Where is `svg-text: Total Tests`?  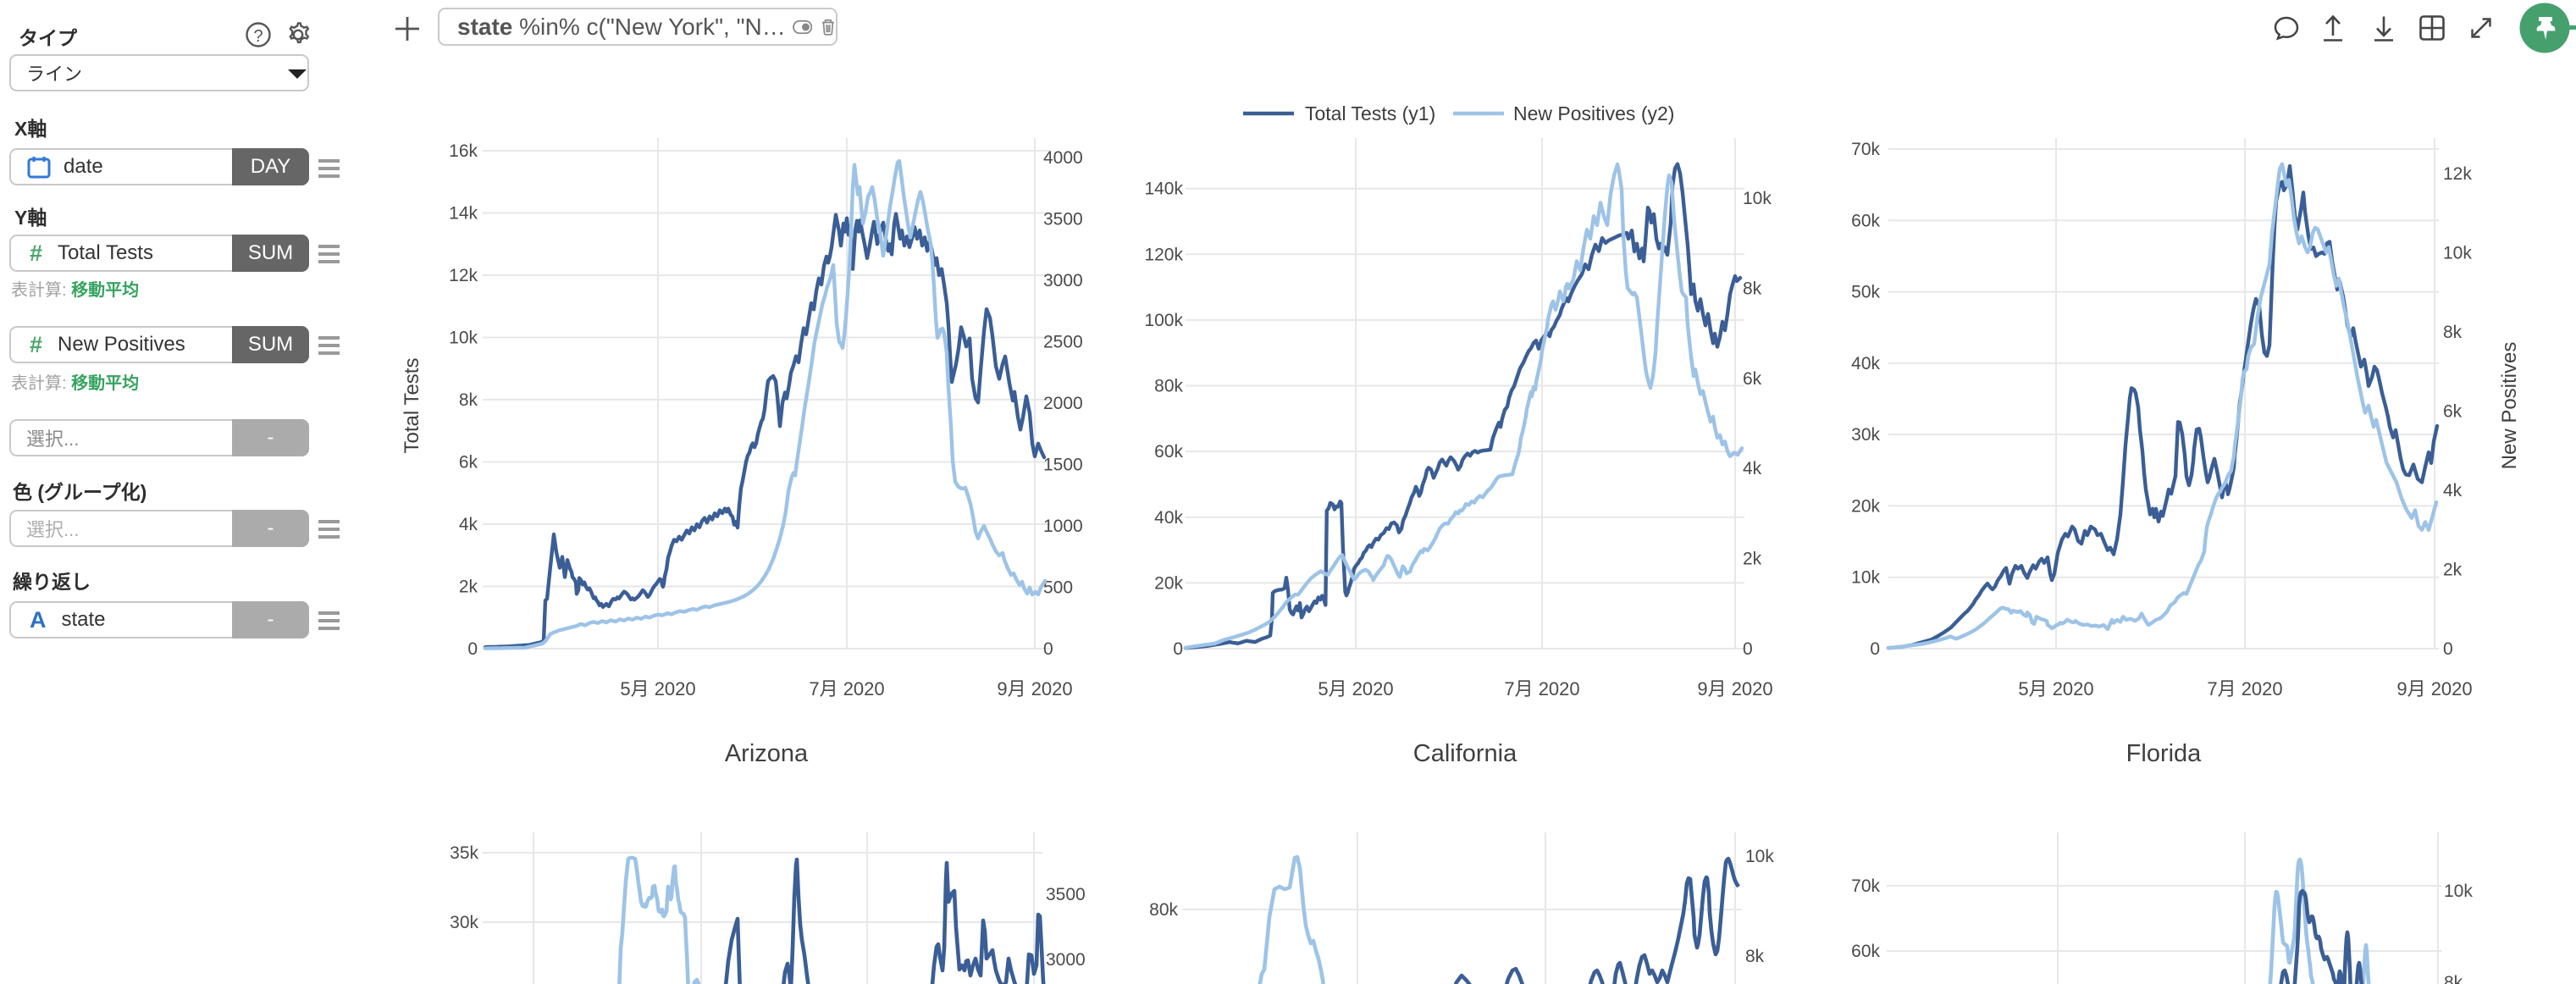 svg-text: Total Tests is located at coordinates (412, 406).